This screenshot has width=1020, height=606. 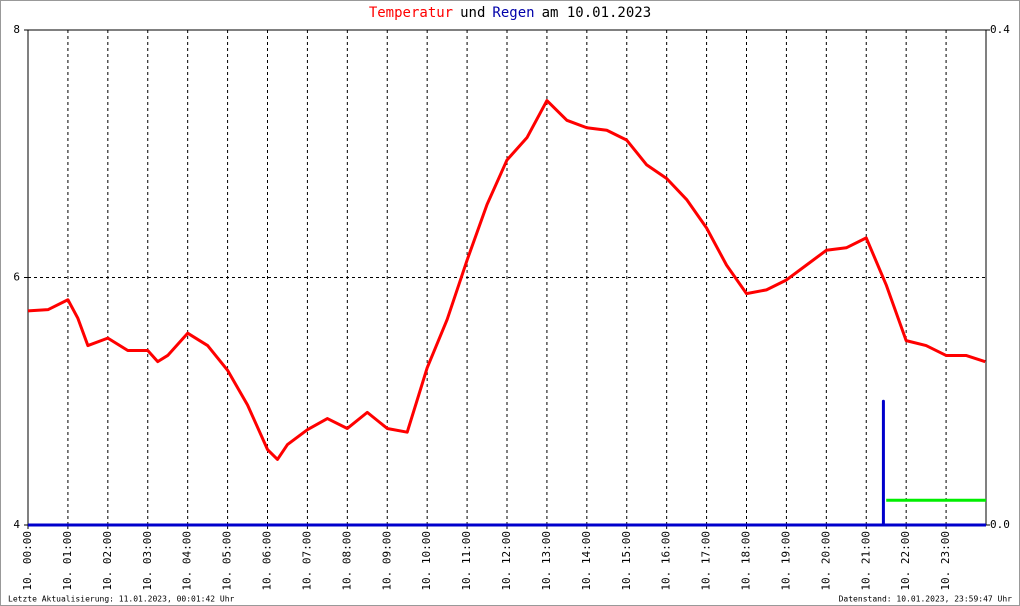 What do you see at coordinates (16, 277) in the screenshot?
I see `y-tick-label: 6` at bounding box center [16, 277].